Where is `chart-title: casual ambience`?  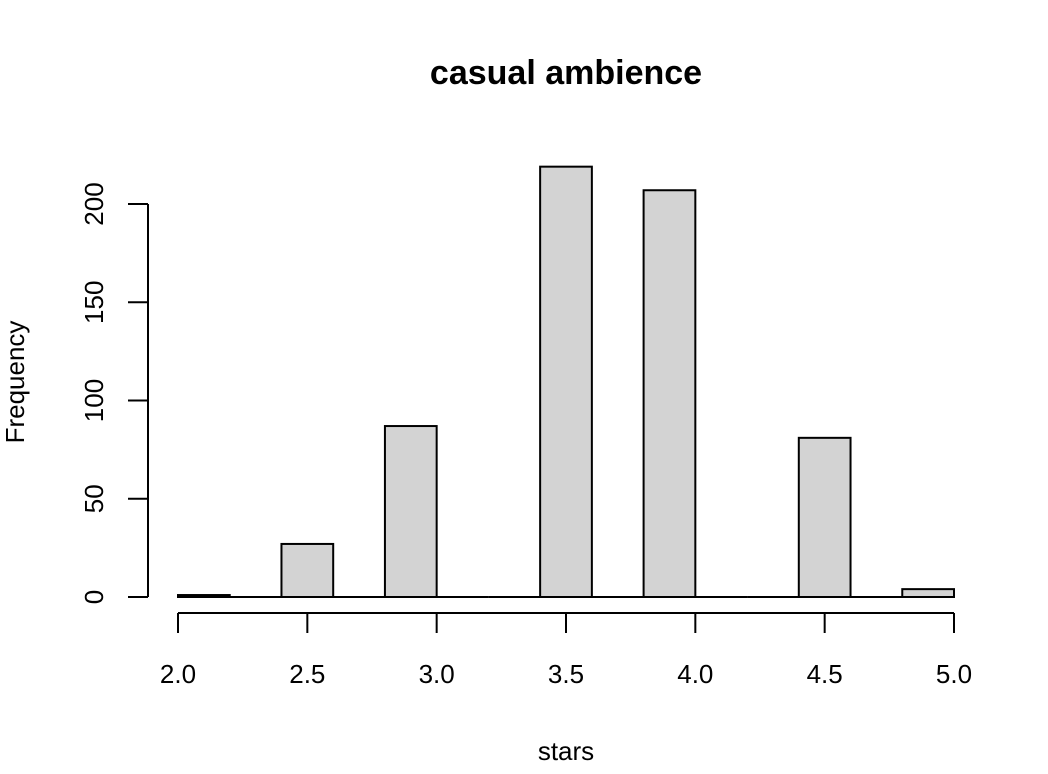
chart-title: casual ambience is located at coordinates (566, 73).